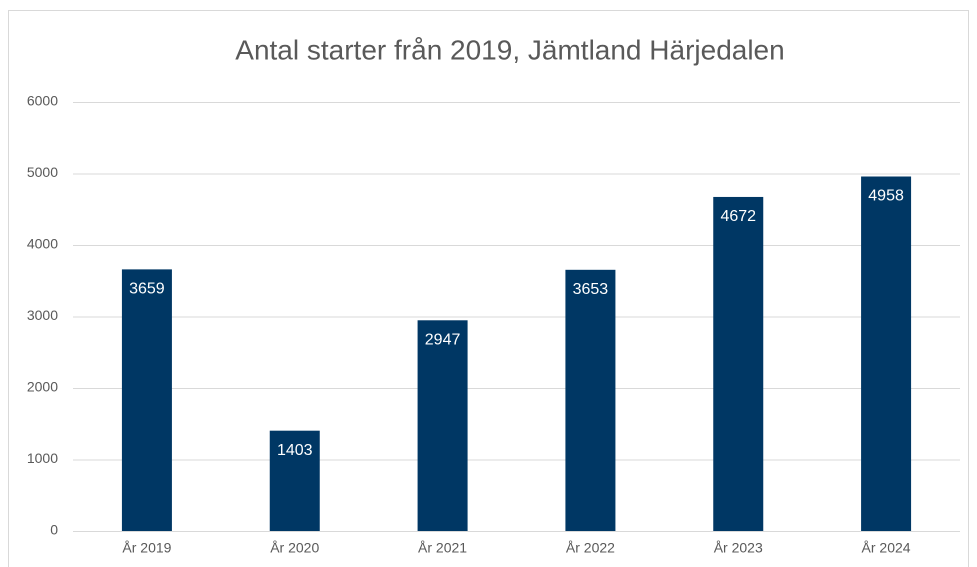 The height and width of the screenshot is (567, 977). Describe the element at coordinates (738, 216) in the screenshot. I see `data-label: 4672` at that location.